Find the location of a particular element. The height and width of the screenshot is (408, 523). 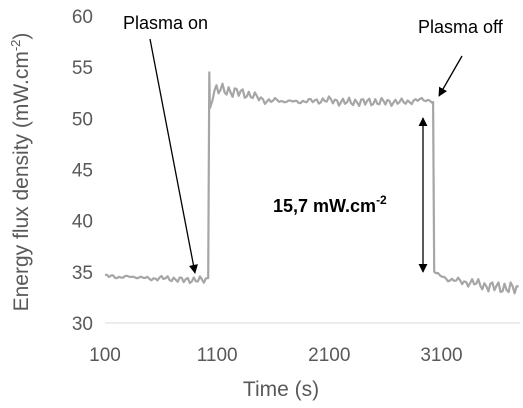

y-tick-label: 35 is located at coordinates (82, 273).